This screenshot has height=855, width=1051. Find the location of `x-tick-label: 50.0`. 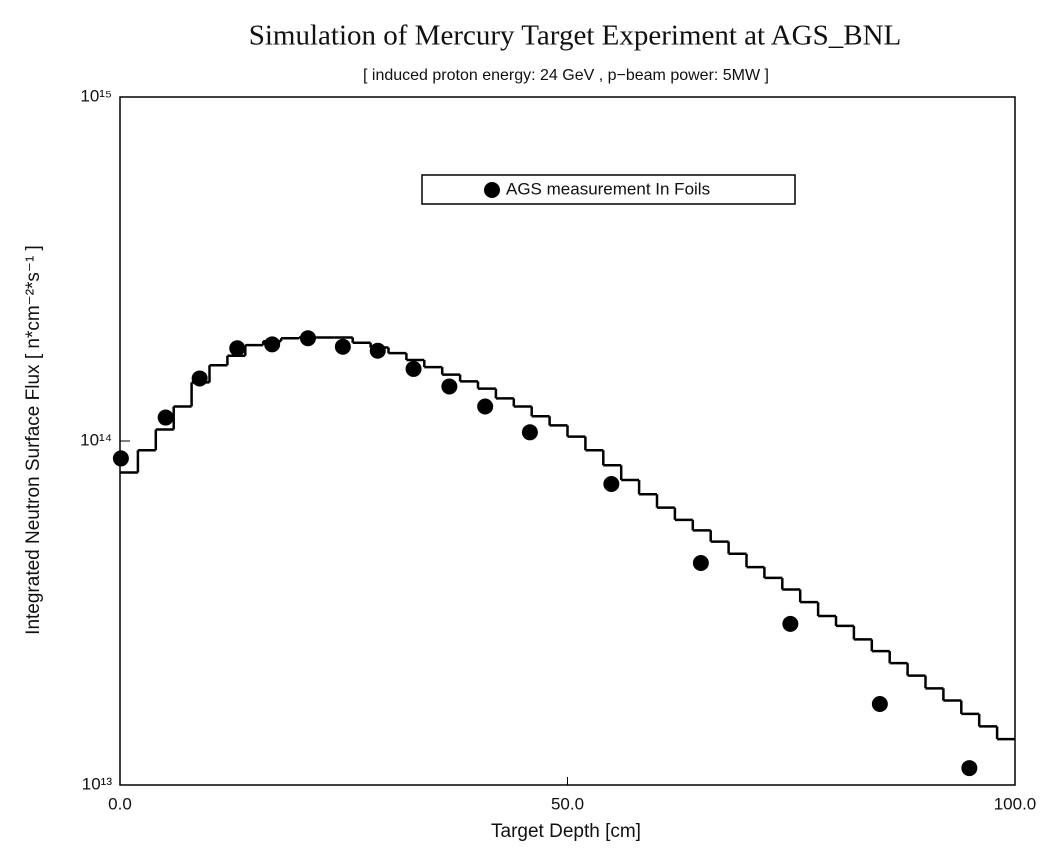

x-tick-label: 50.0 is located at coordinates (567, 803).